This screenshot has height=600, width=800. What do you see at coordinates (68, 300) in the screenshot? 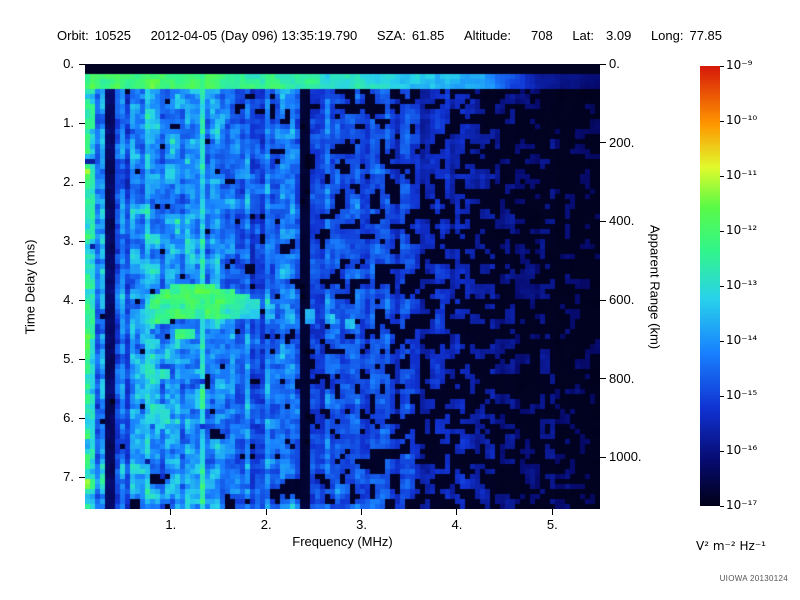
I see `y-tick-label: 4.` at bounding box center [68, 300].